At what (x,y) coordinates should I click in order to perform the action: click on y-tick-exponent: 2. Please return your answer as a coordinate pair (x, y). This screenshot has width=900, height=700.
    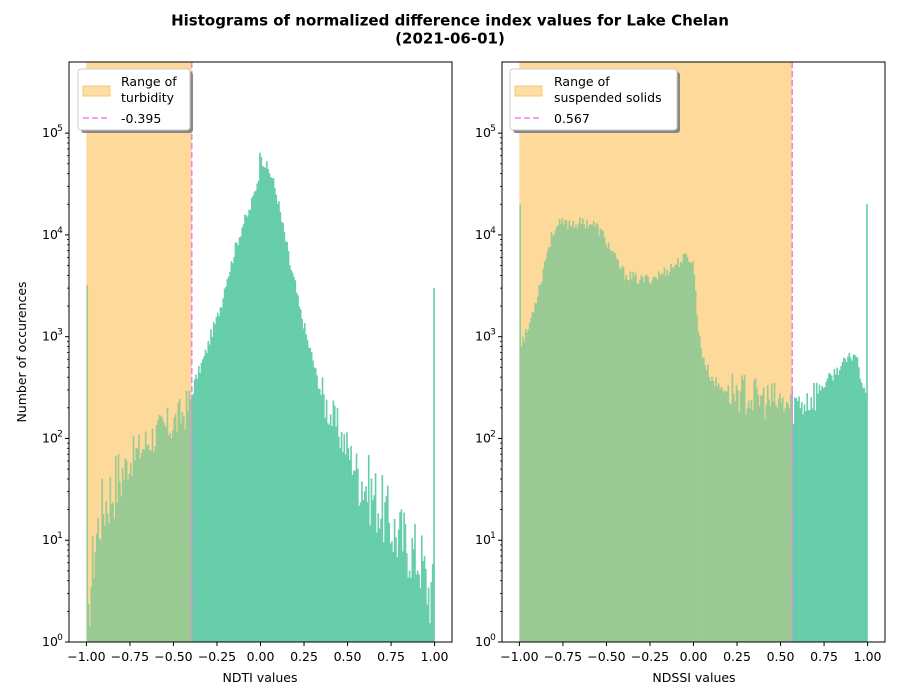
    Looking at the image, I should click on (60, 434).